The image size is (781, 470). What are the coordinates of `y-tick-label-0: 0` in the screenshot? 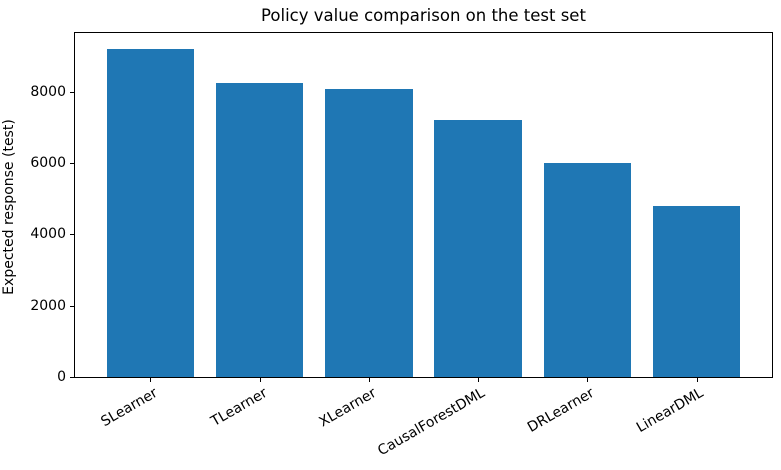 It's located at (61, 377).